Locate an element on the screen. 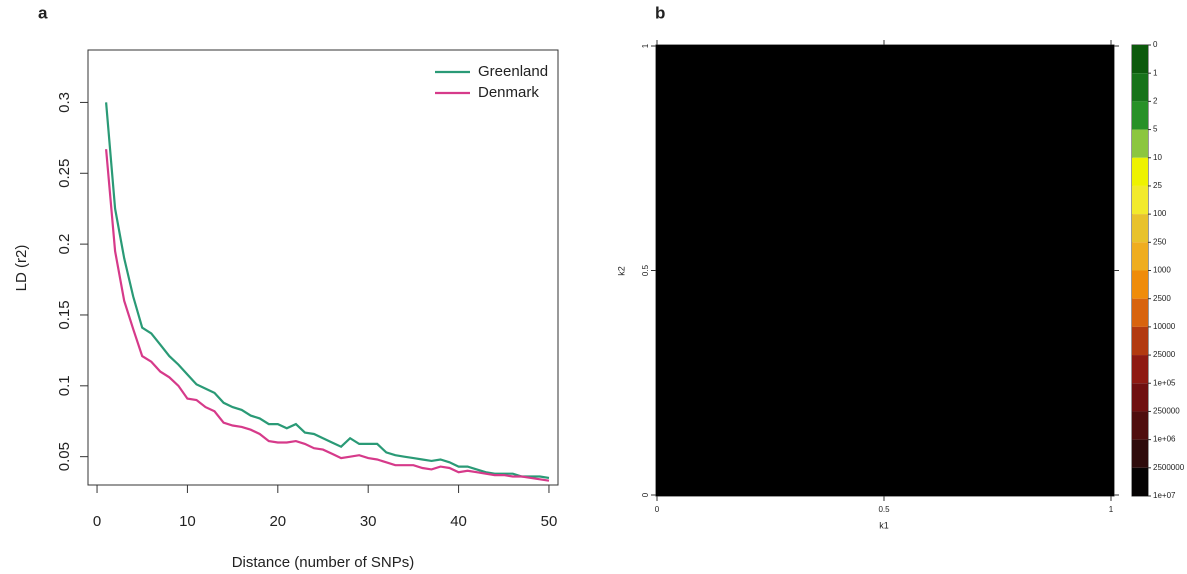 The image size is (1187, 574). colorbar-tick-label: 100 is located at coordinates (1160, 213).